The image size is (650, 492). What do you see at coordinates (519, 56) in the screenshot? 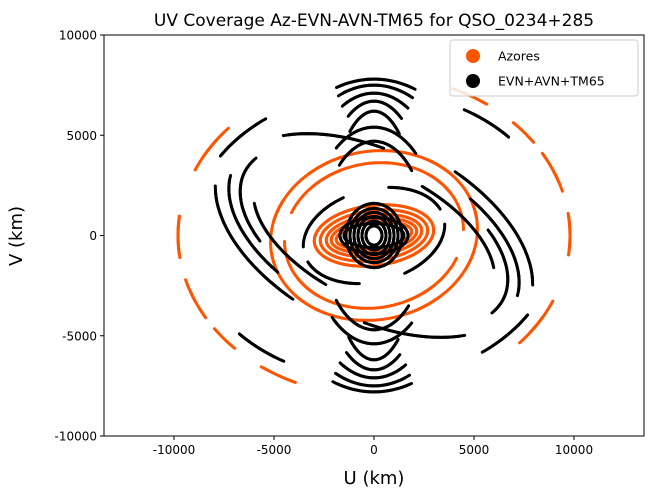
I see `legend-label-azores: Azores` at bounding box center [519, 56].